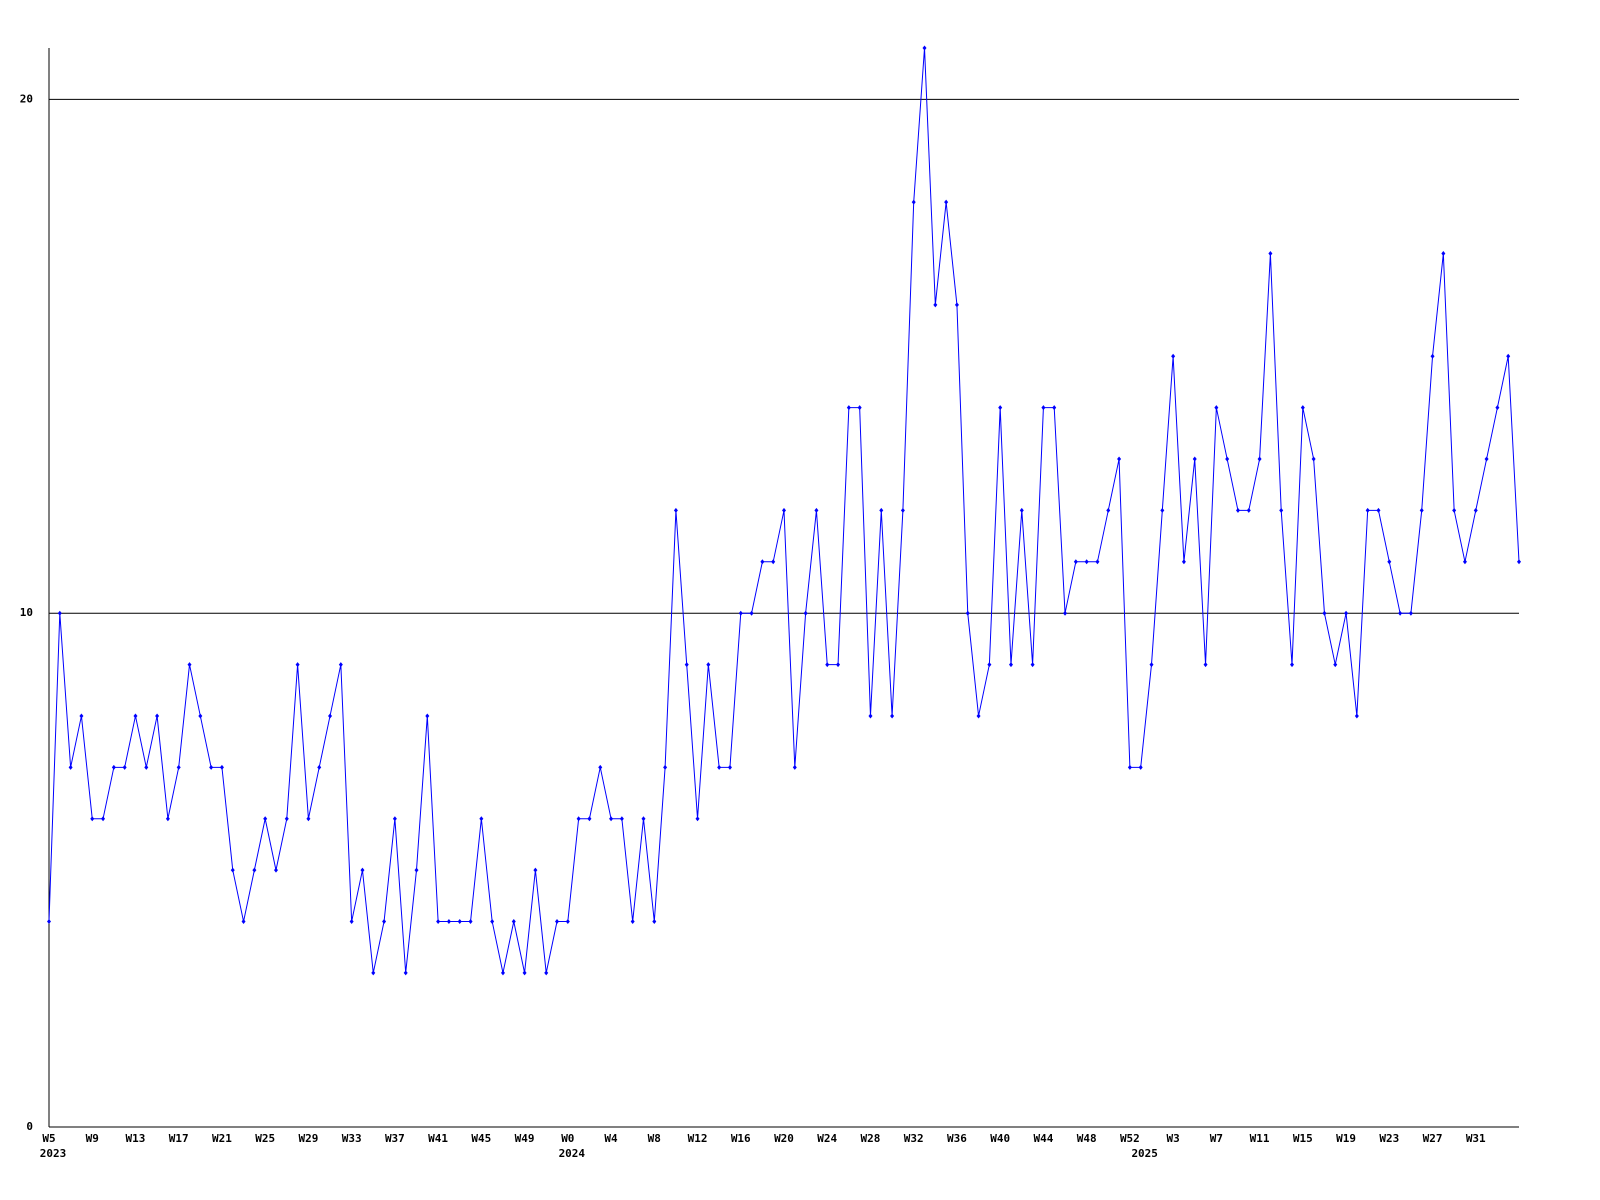  What do you see at coordinates (1000, 1138) in the screenshot?
I see `x-tick-label: W40` at bounding box center [1000, 1138].